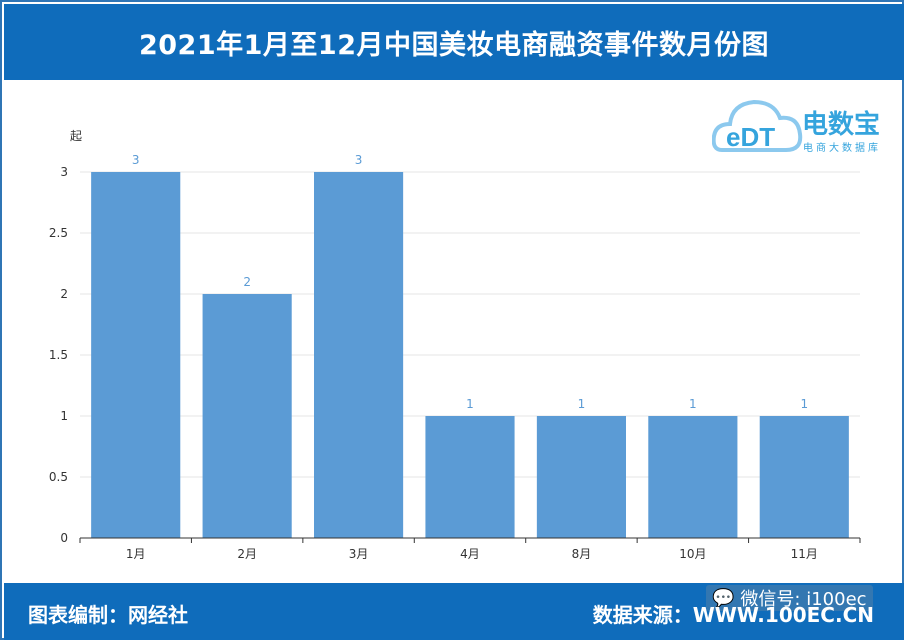 Image resolution: width=908 pixels, height=644 pixels. Describe the element at coordinates (750, 137) in the screenshot. I see `logo-mark: eDT` at that location.